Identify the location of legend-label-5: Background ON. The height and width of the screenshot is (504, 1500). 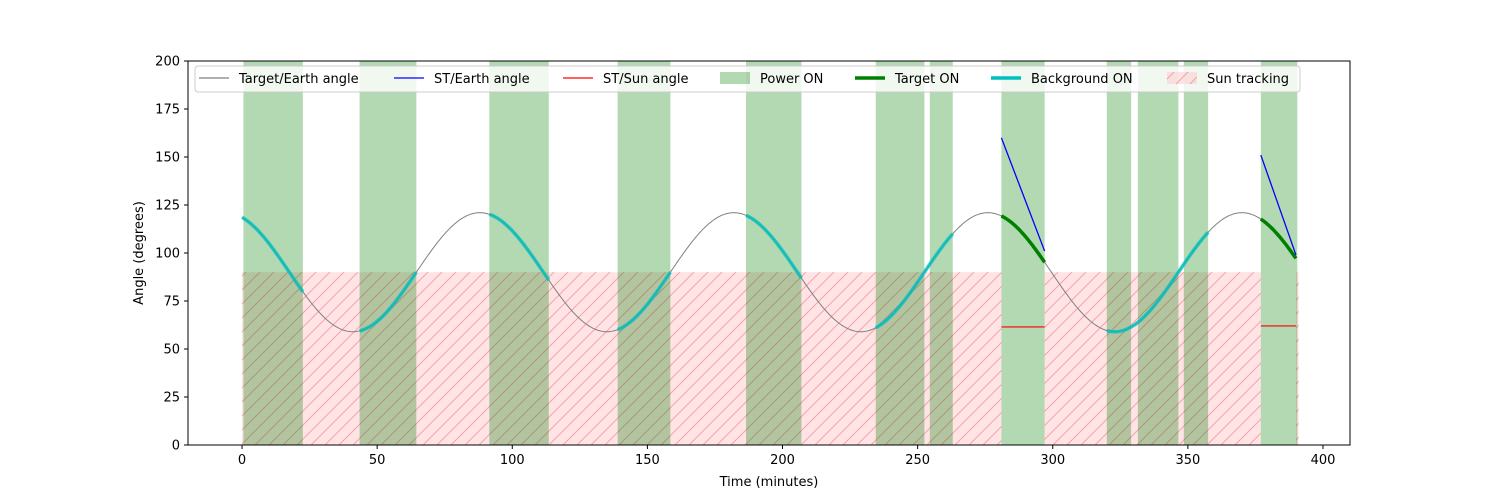
(1082, 79).